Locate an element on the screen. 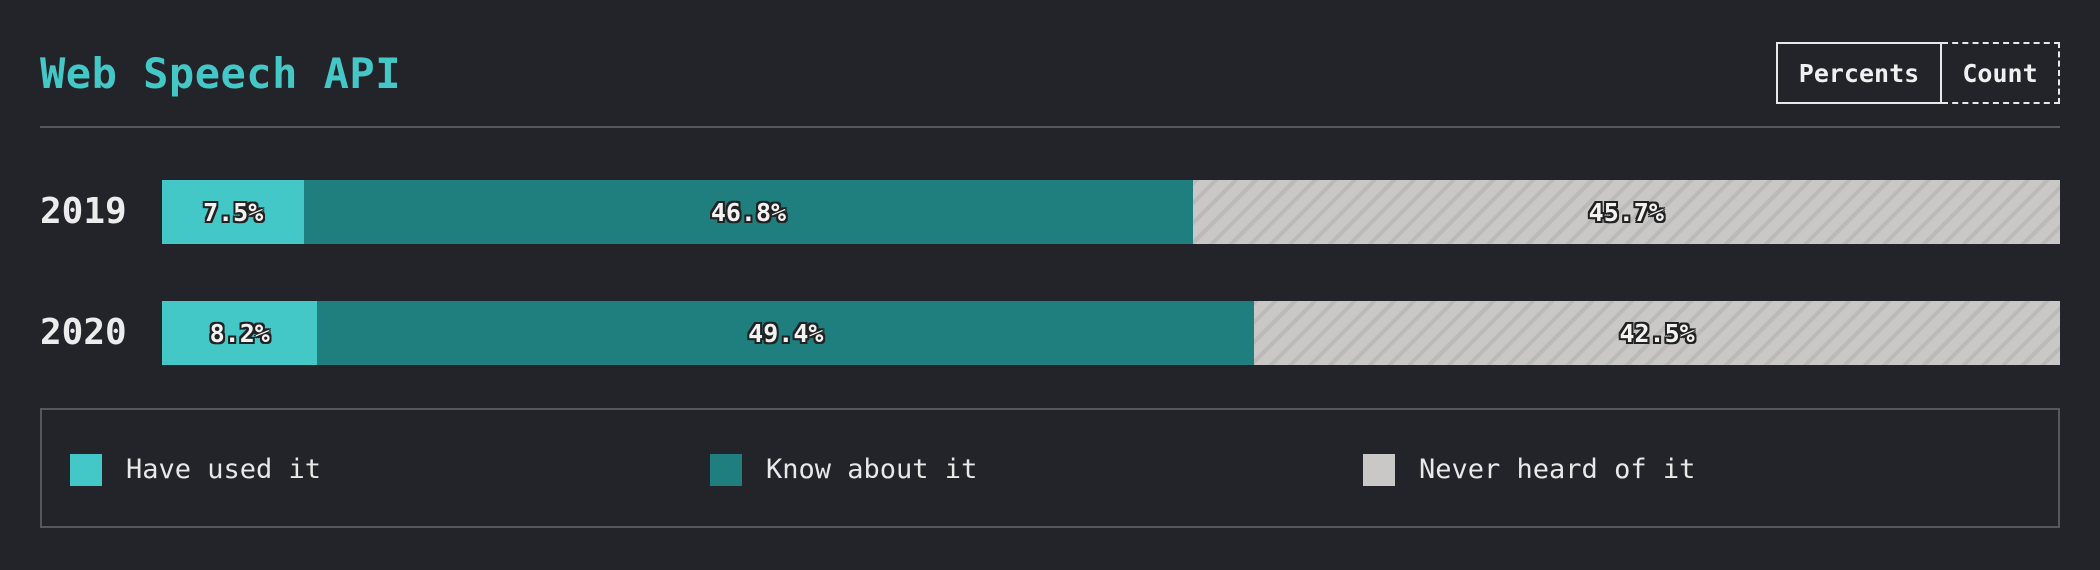  legend-item-know-about: Know about it is located at coordinates (843, 470).